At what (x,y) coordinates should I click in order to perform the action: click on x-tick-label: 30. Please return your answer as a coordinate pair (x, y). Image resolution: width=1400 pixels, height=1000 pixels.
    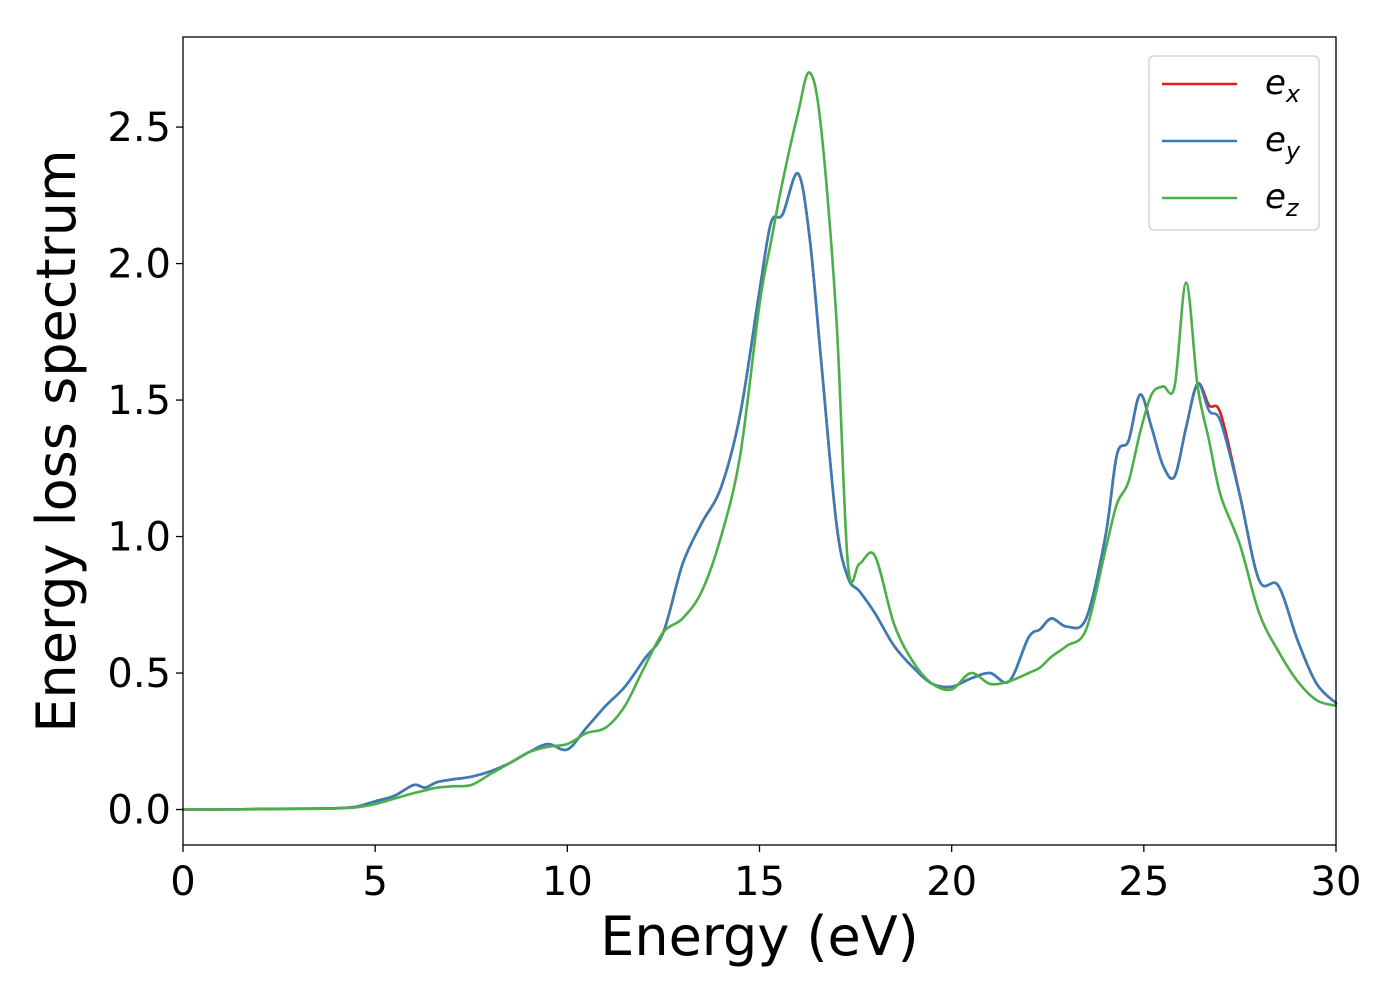
    Looking at the image, I should click on (1336, 882).